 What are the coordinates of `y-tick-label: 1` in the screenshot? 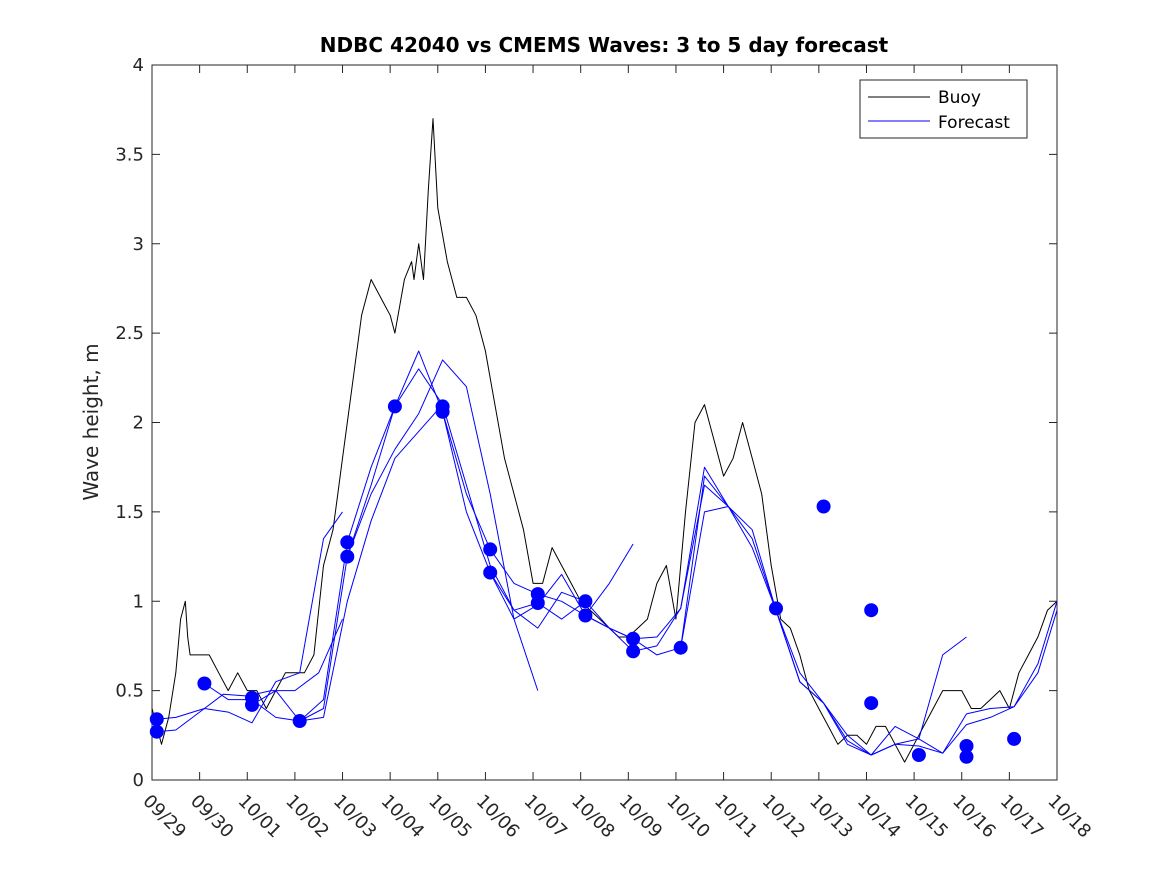 It's located at (138, 601).